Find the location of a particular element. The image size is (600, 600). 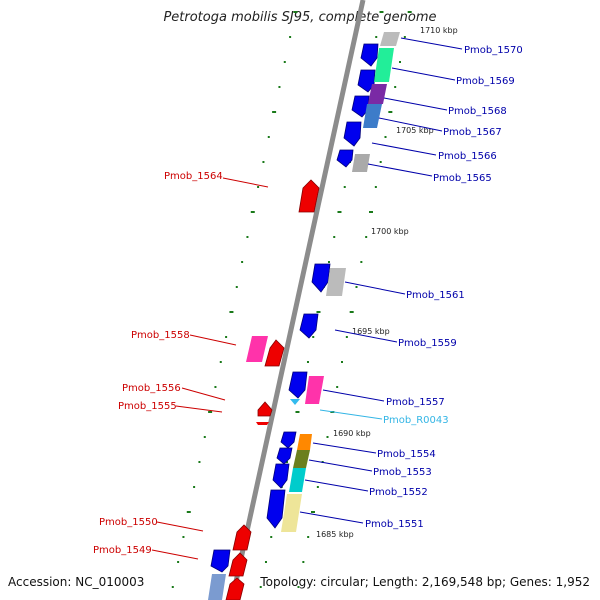

gene-label: Pmob_1549 is located at coordinates (122, 550).